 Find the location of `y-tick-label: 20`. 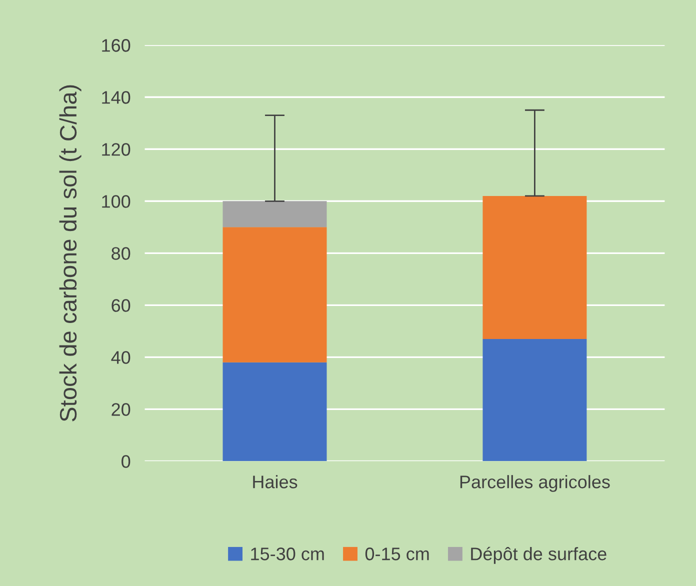

y-tick-label: 20 is located at coordinates (121, 409).